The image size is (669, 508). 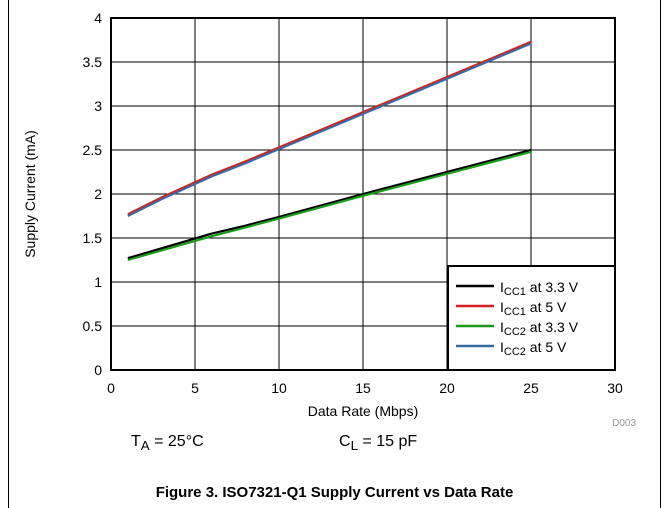 I want to click on y-tick-label: 1, so click(x=98, y=282).